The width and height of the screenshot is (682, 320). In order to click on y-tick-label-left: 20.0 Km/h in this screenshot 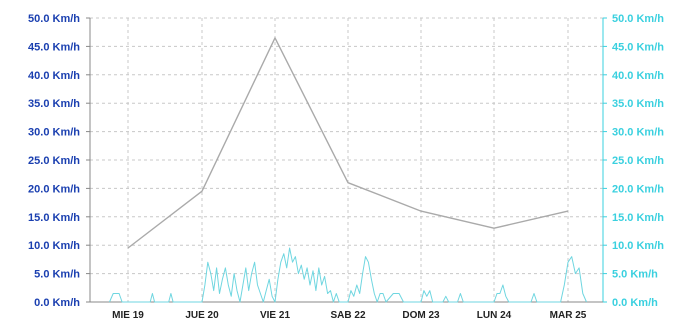, I will do `click(54, 189)`.